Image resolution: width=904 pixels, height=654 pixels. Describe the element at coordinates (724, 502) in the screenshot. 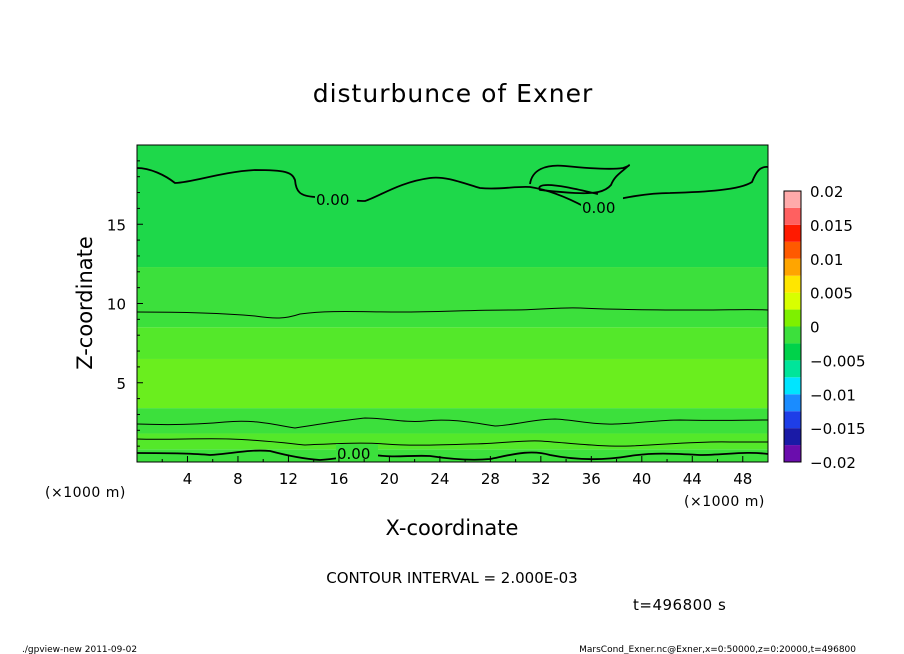

I see `x-axis-unit-right: (×1000 m)` at that location.